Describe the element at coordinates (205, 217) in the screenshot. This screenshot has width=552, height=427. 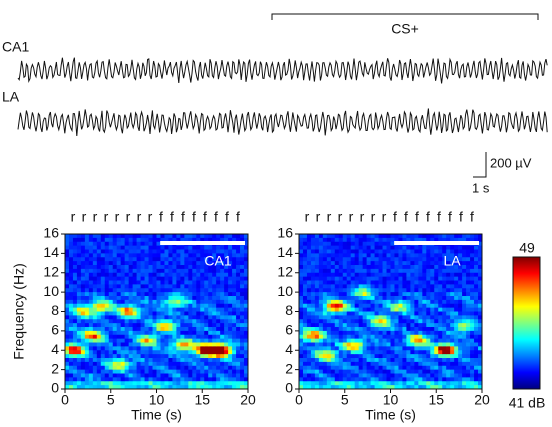
I see `trial-marker: f` at that location.